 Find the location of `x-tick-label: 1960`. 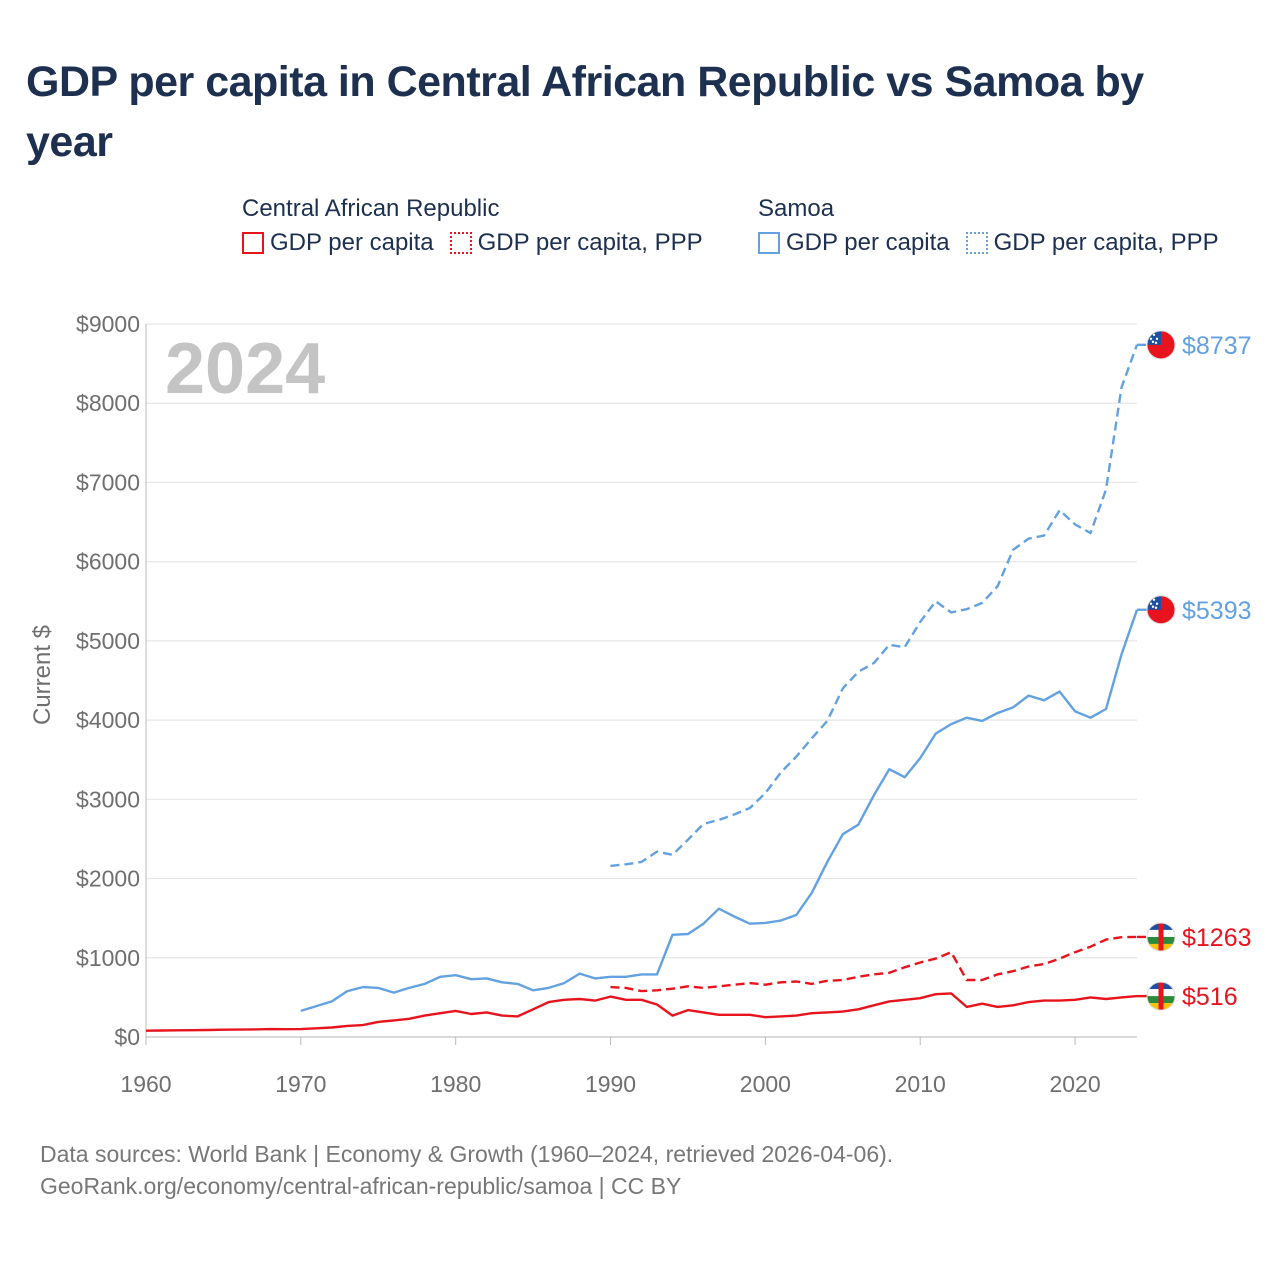

x-tick-label: 1960 is located at coordinates (145, 1084).